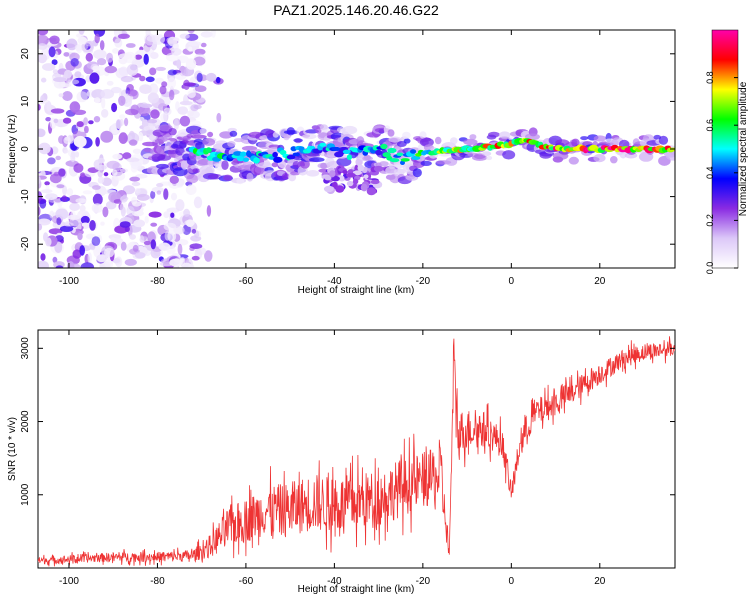 This screenshot has height=600, width=750. I want to click on spectrogram-x-tick-label: -80, so click(157, 281).